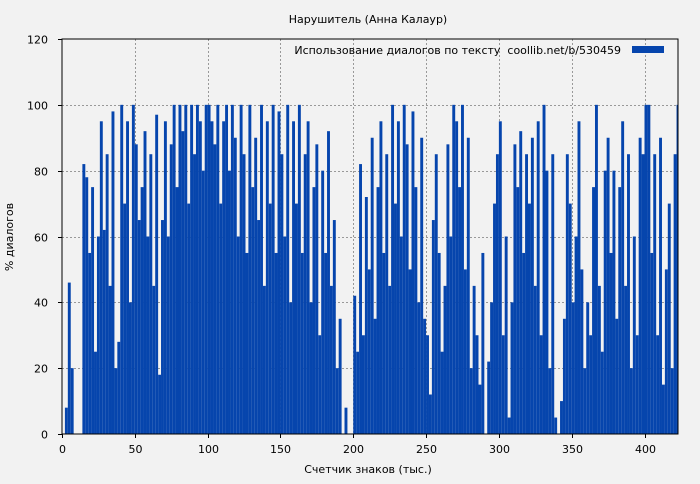 Image resolution: width=700 pixels, height=484 pixels. What do you see at coordinates (37, 40) in the screenshot?
I see `y-tick-label: 120` at bounding box center [37, 40].